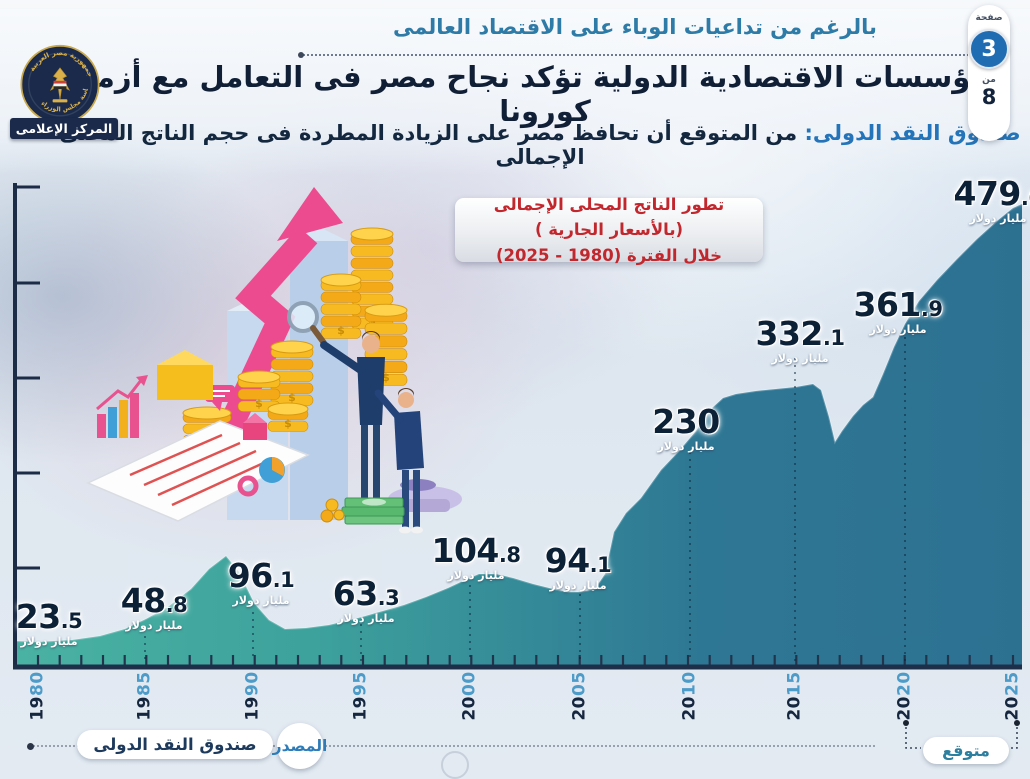  What do you see at coordinates (418, 461) in the screenshot?
I see `businessman-pointing` at bounding box center [418, 461].